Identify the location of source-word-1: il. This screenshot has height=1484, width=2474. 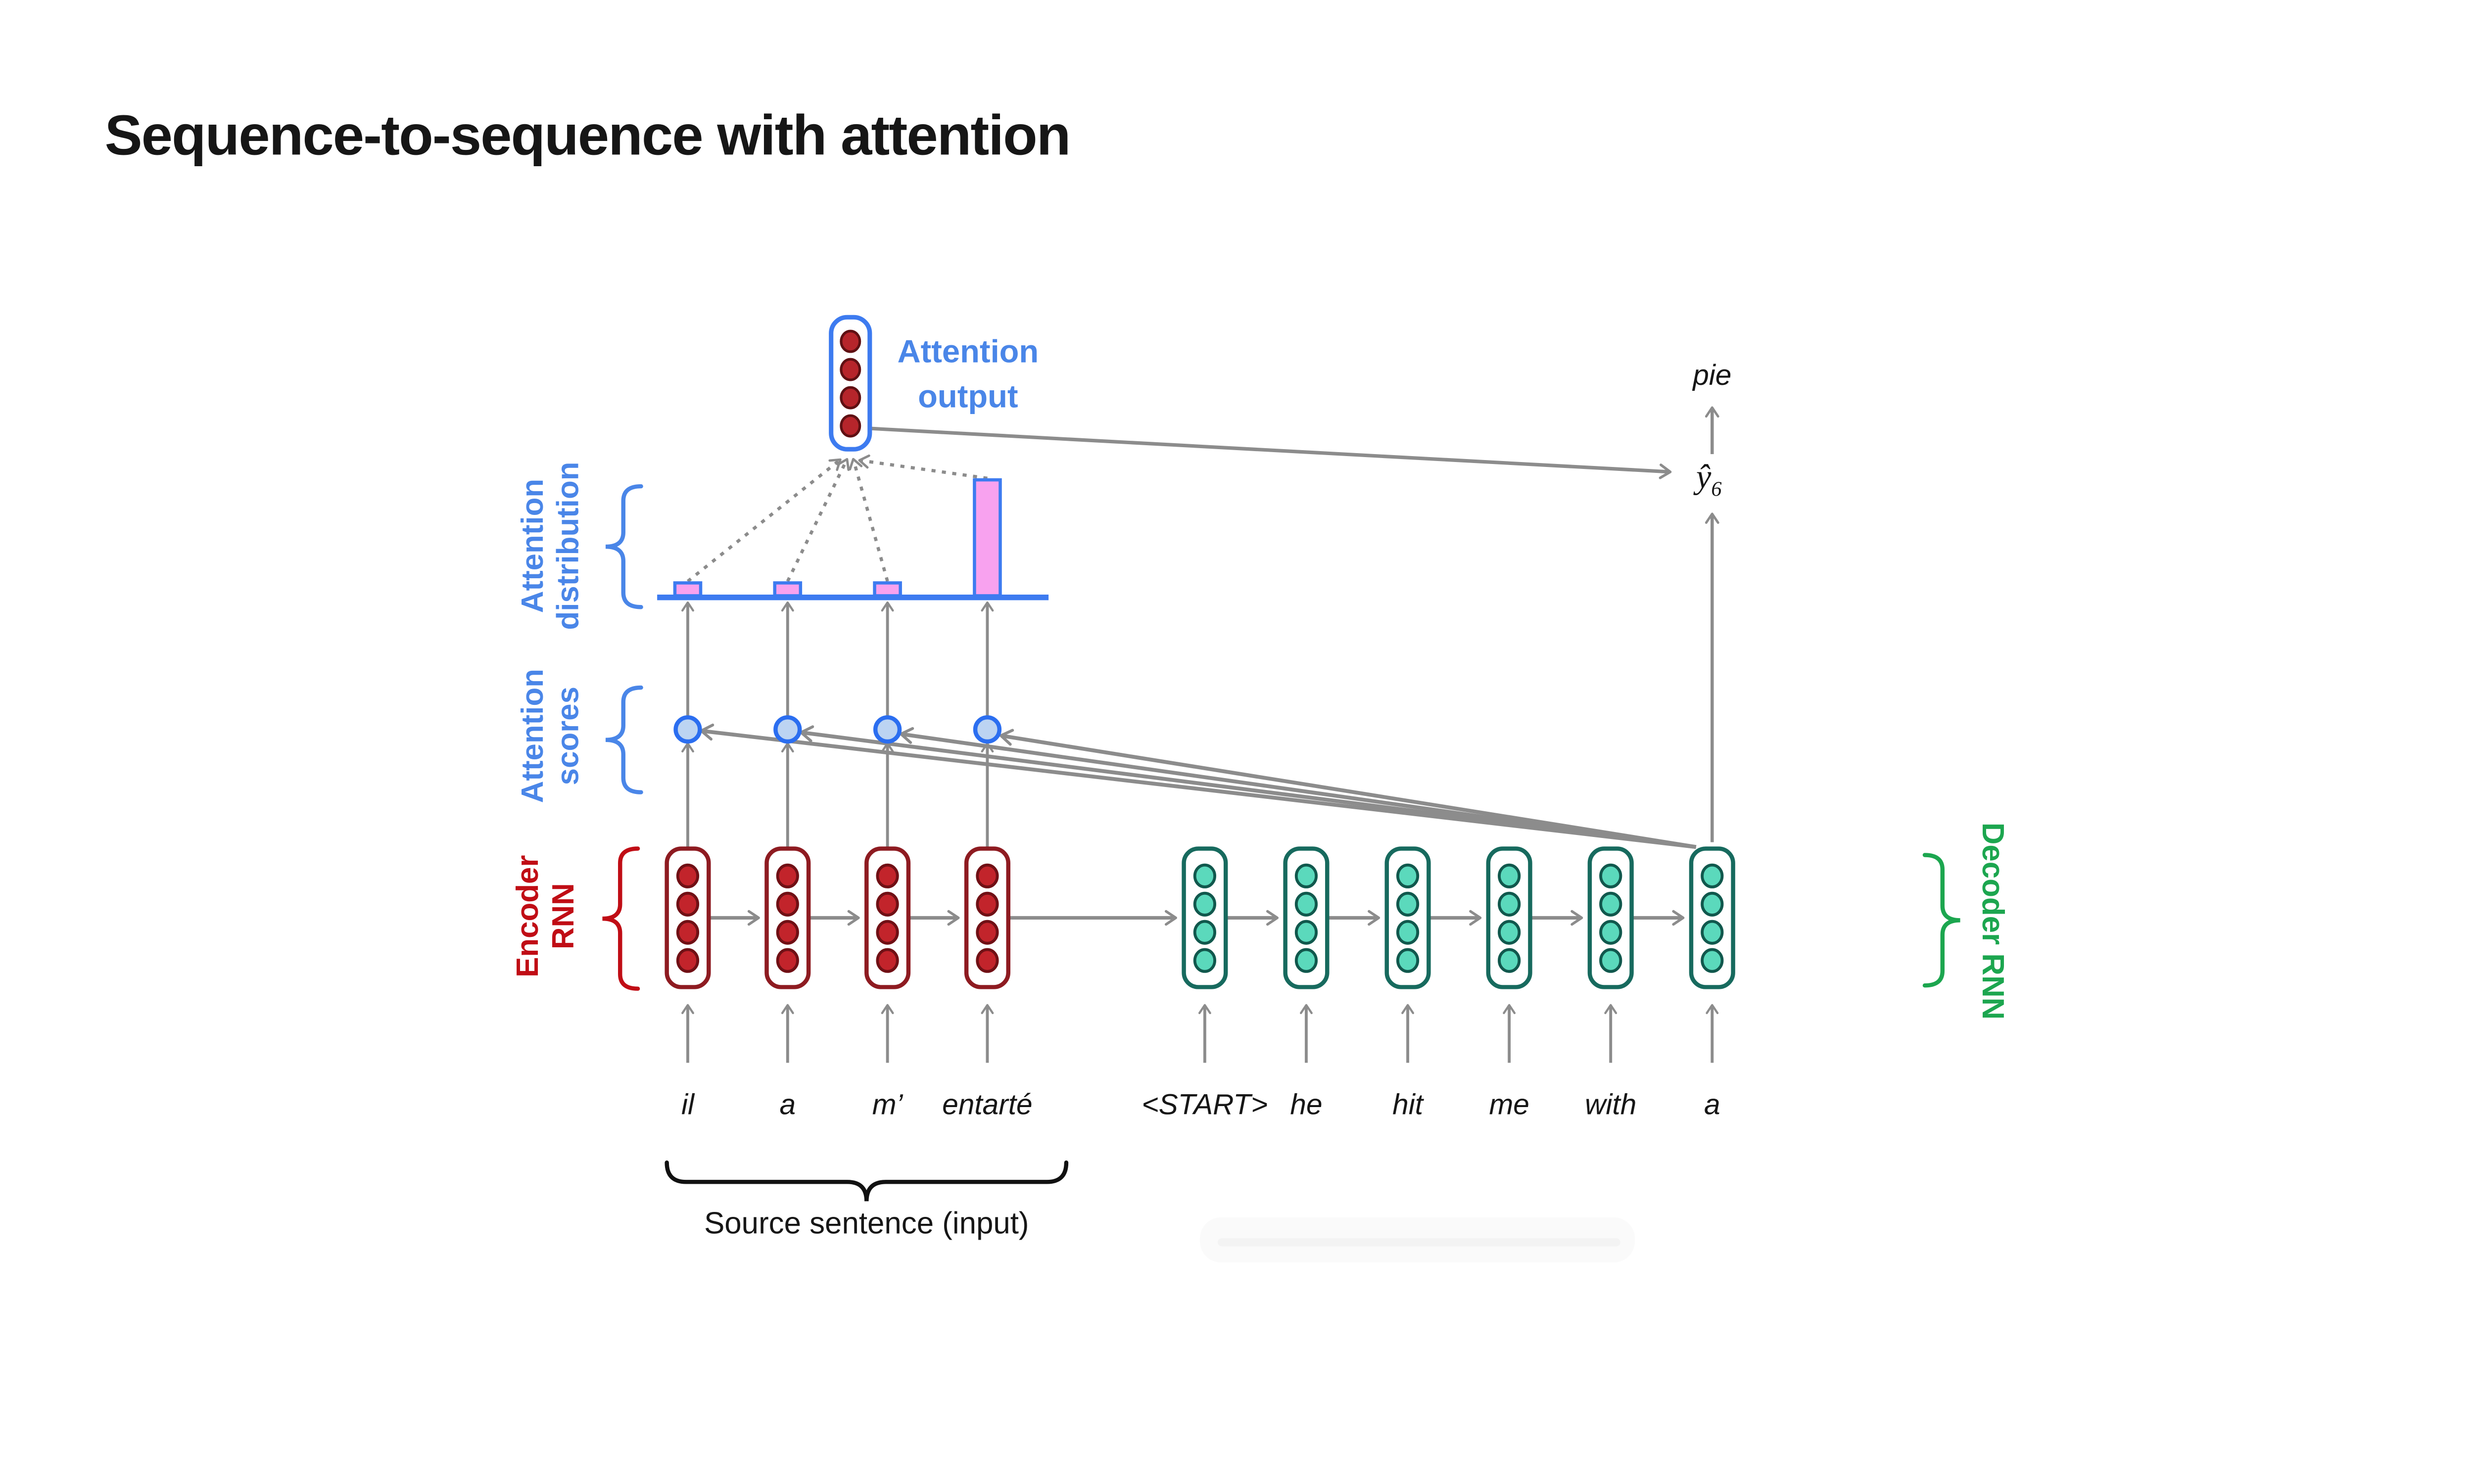
(688, 1105).